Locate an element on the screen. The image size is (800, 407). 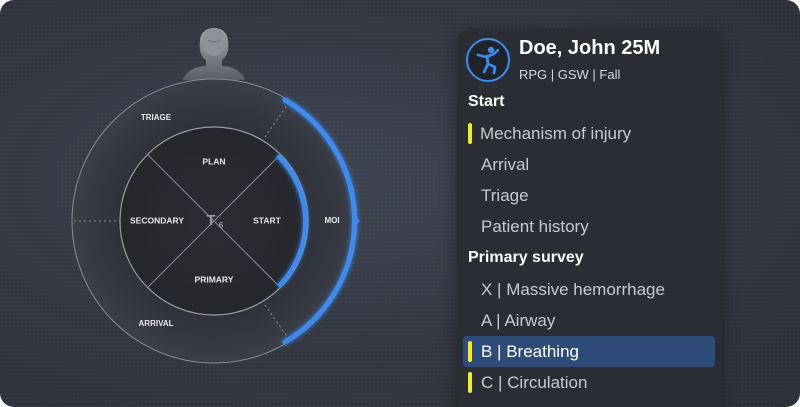
list-item: Patient history is located at coordinates (589, 226).